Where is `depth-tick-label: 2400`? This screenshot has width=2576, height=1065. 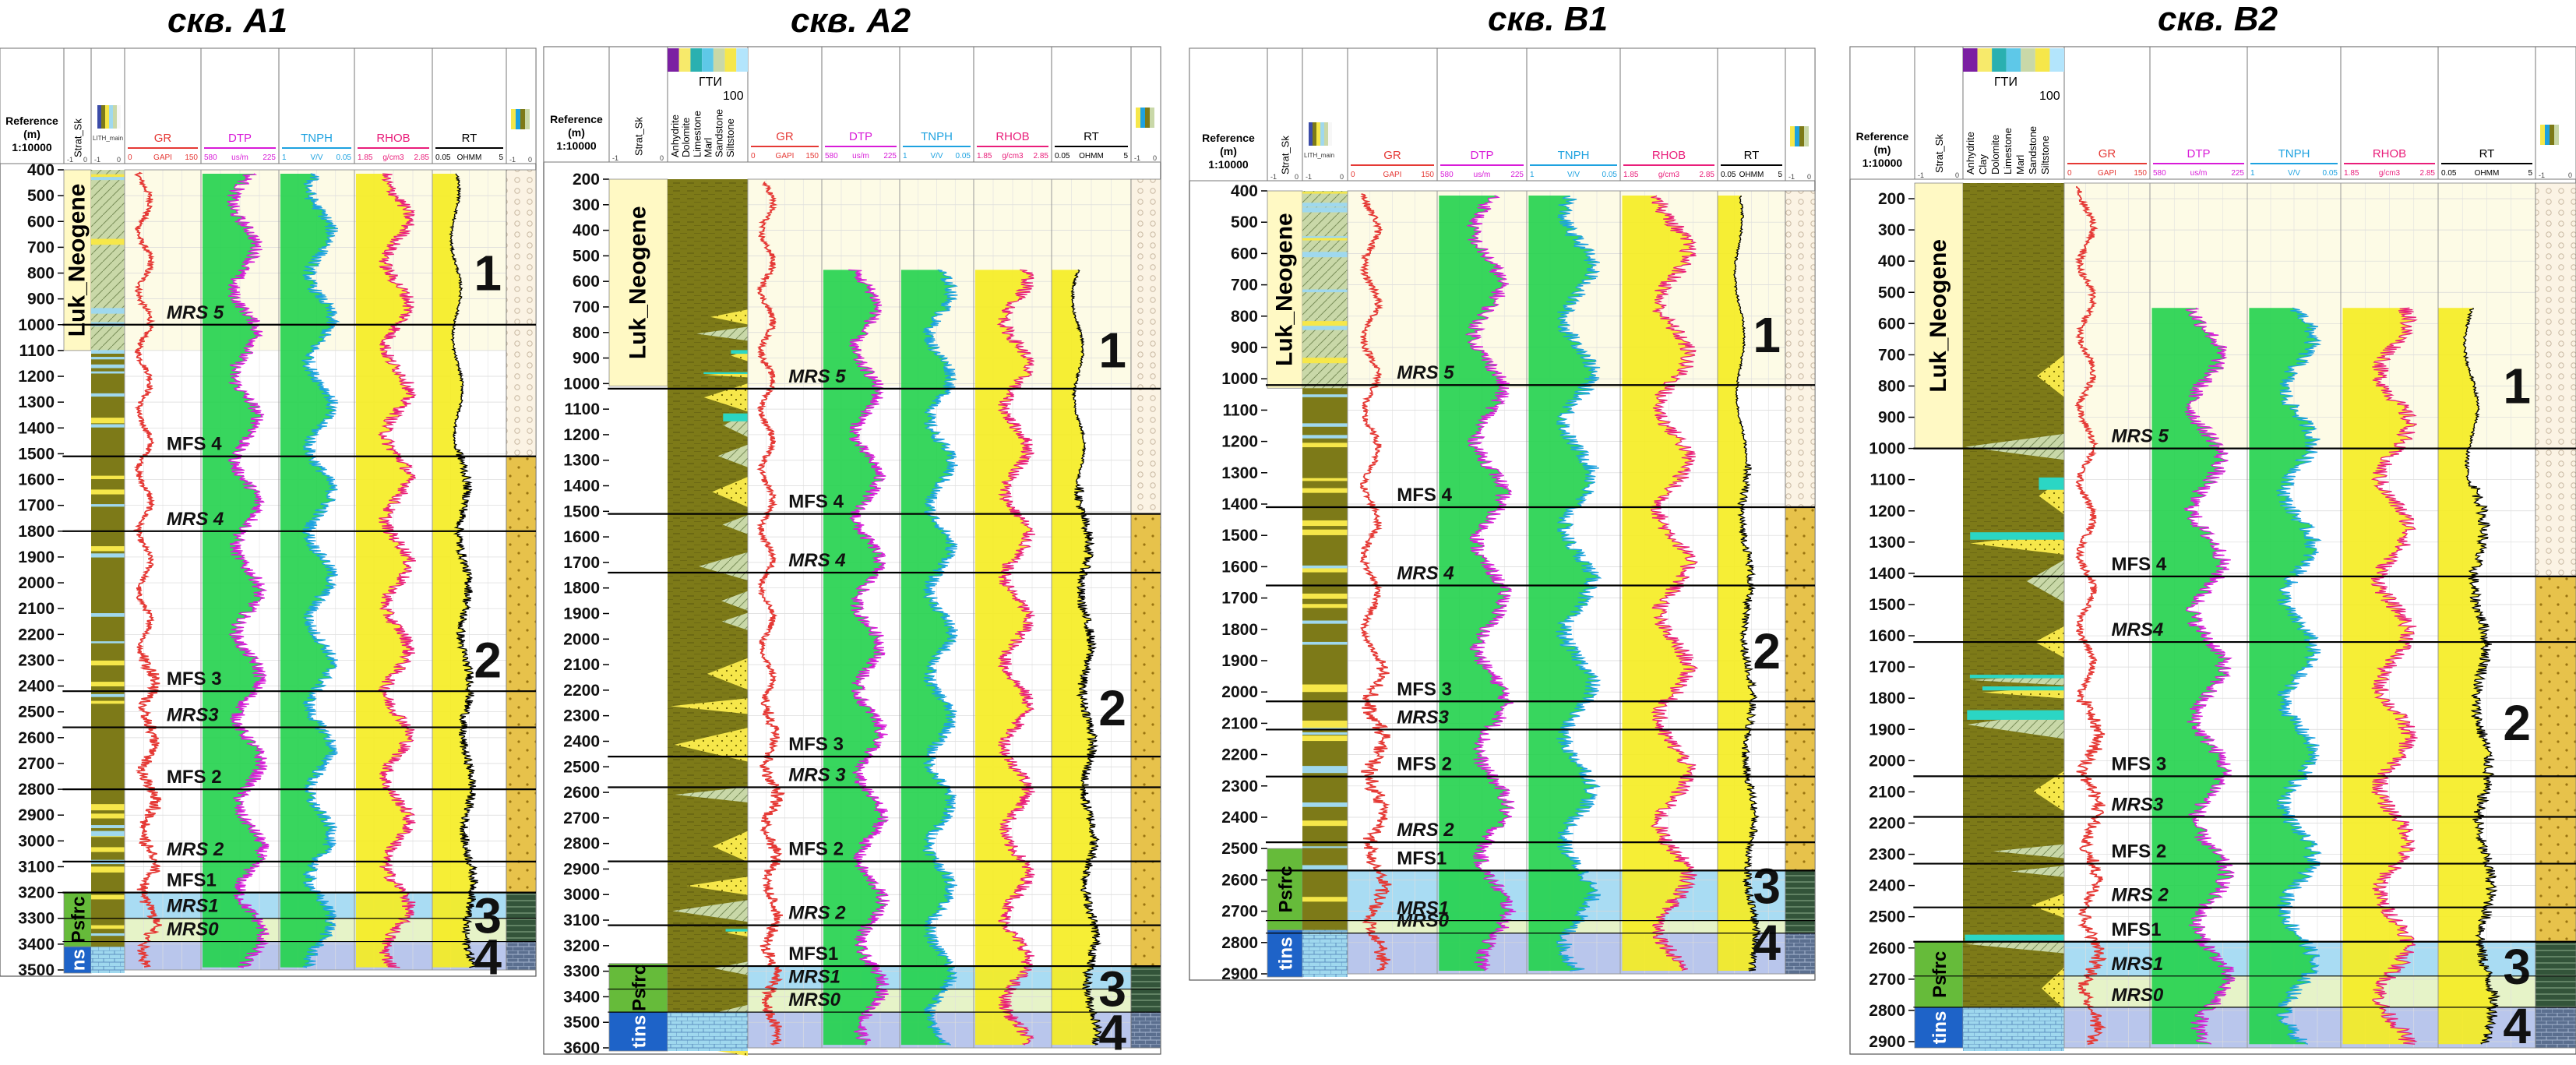
depth-tick-label: 2400 is located at coordinates (582, 741).